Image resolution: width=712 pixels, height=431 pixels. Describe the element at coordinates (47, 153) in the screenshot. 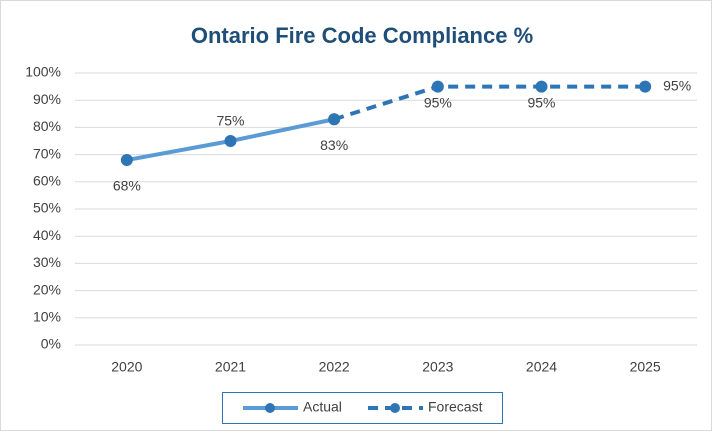

I see `y-tick-label: 70%` at that location.